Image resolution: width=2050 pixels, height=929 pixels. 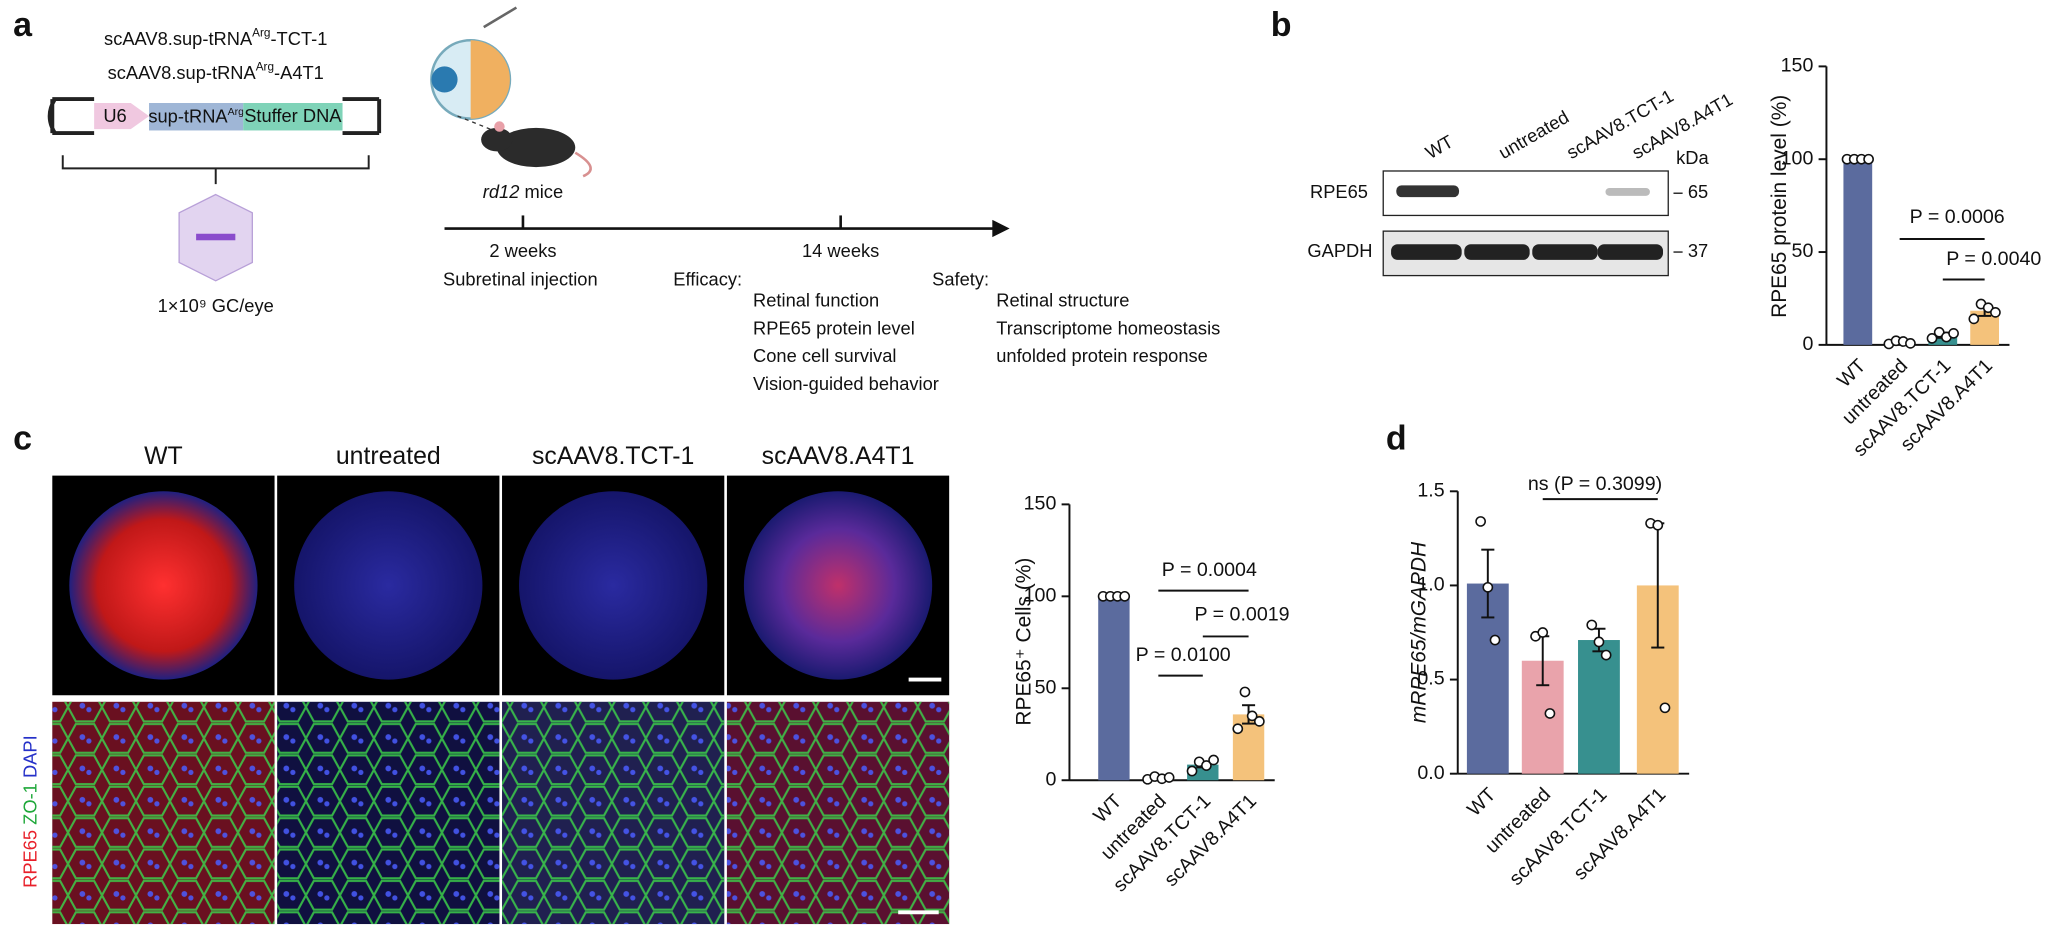 I want to click on trna-label: sup-tRNAArg, so click(x=196, y=115).